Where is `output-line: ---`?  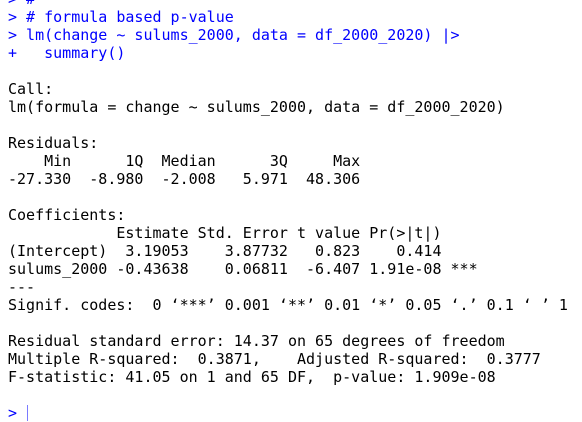 output-line: --- is located at coordinates (22, 287).